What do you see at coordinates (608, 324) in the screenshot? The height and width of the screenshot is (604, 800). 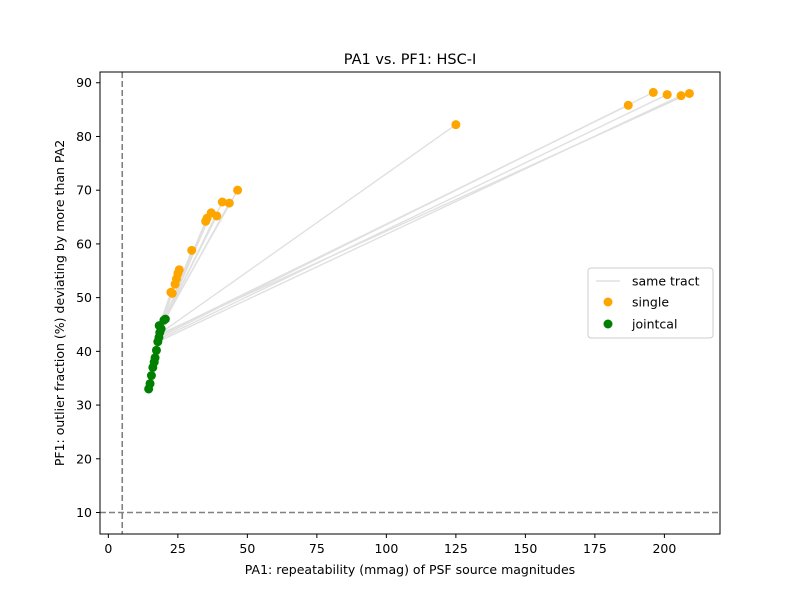 I see `legend-jointcal-swatch` at bounding box center [608, 324].